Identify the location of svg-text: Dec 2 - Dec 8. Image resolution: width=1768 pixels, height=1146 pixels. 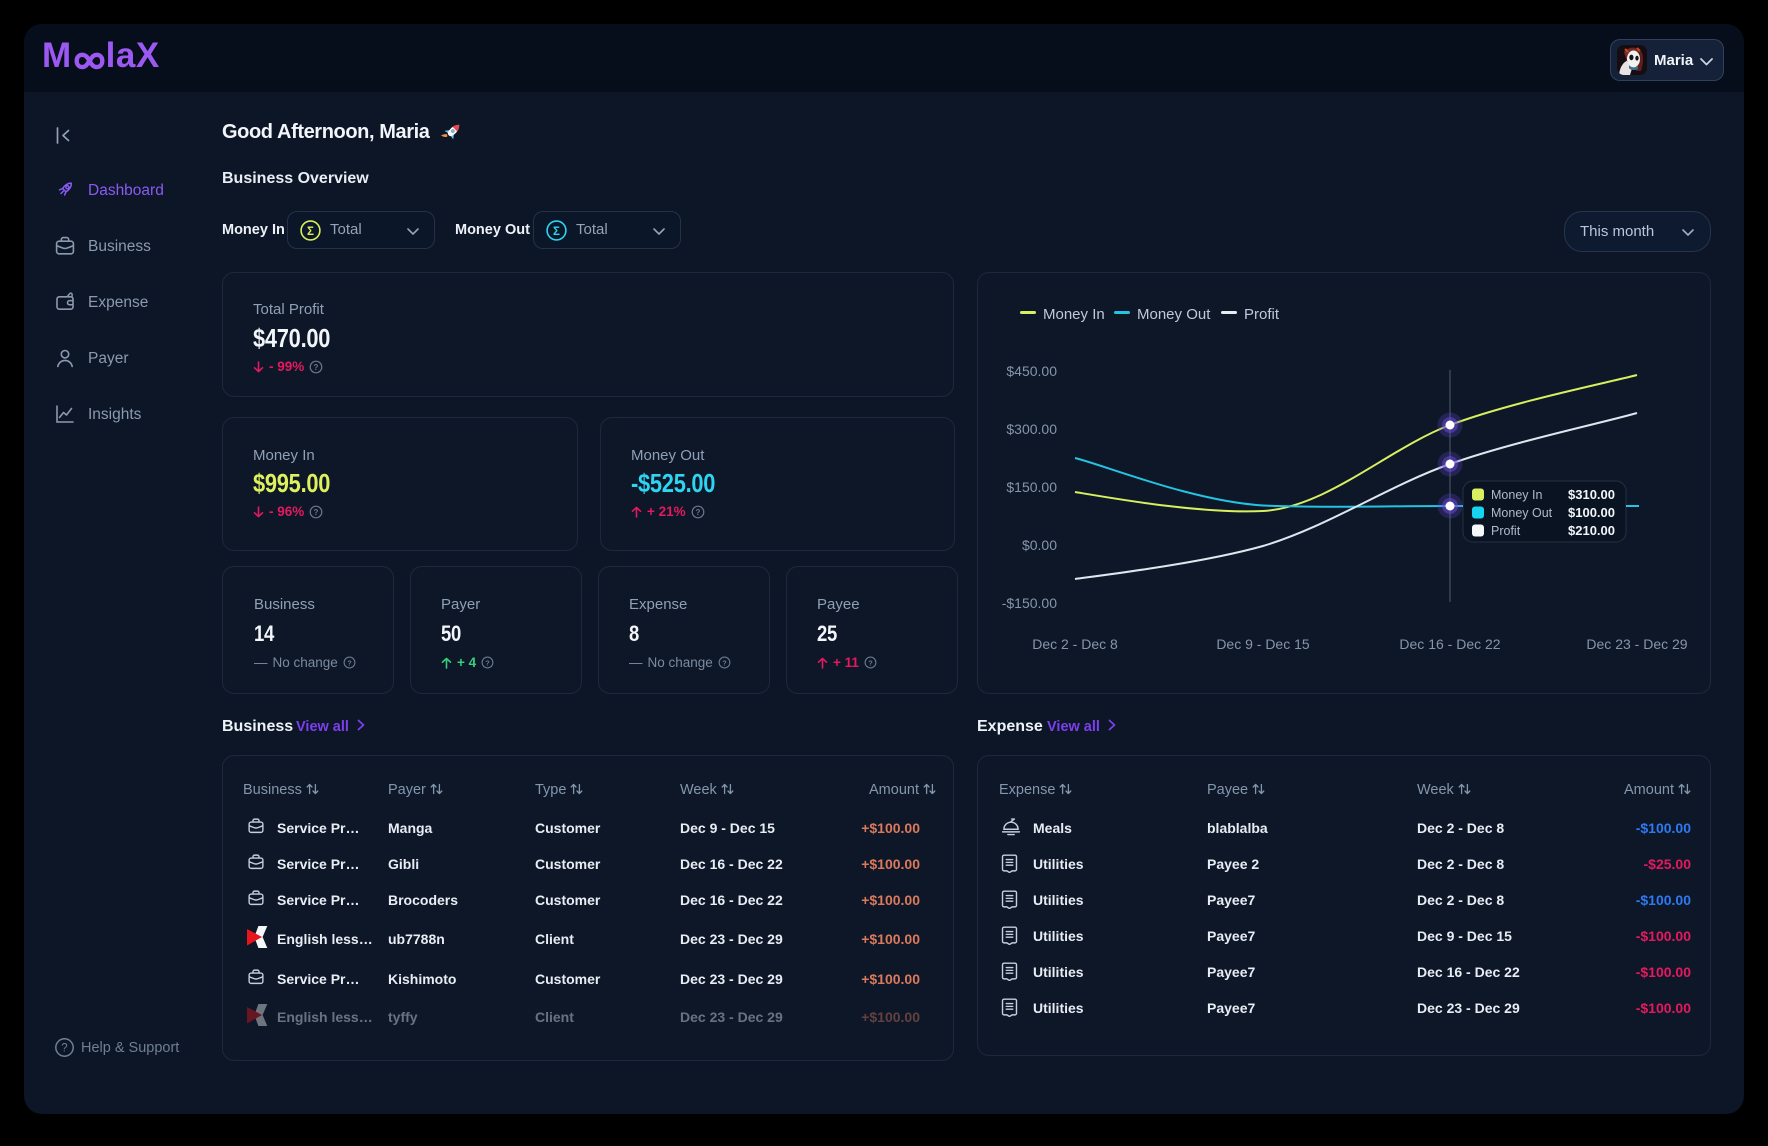
(1075, 644).